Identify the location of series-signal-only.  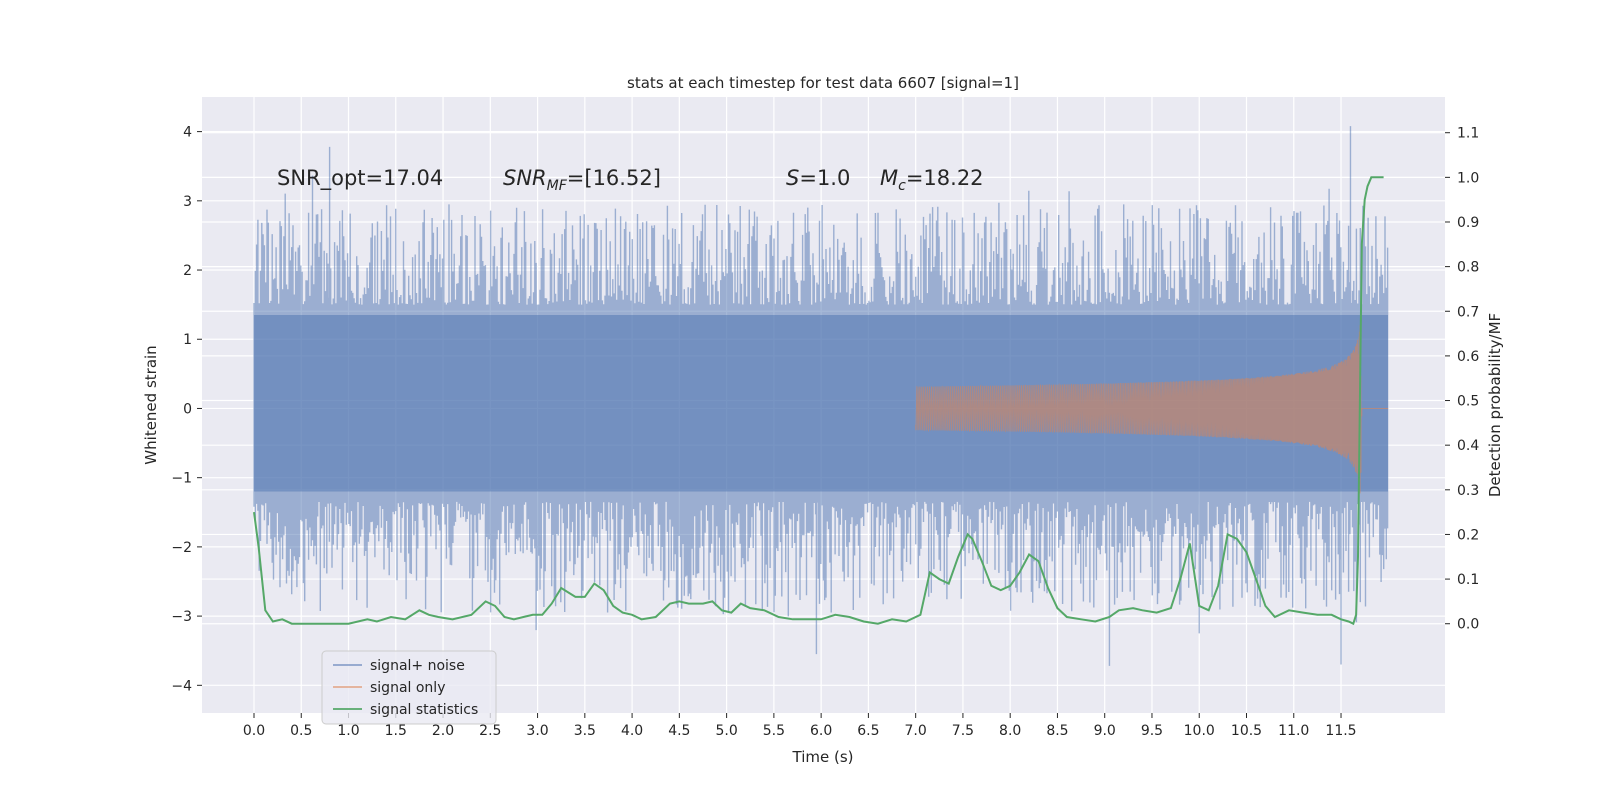
(1152, 409).